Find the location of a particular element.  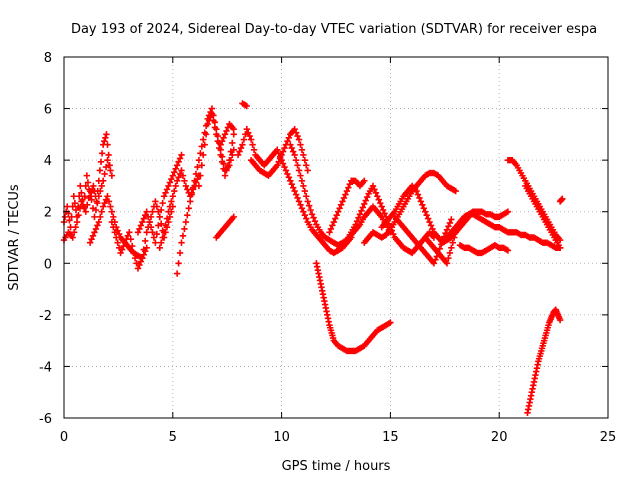

x-tick-label: 10 is located at coordinates (281, 437).